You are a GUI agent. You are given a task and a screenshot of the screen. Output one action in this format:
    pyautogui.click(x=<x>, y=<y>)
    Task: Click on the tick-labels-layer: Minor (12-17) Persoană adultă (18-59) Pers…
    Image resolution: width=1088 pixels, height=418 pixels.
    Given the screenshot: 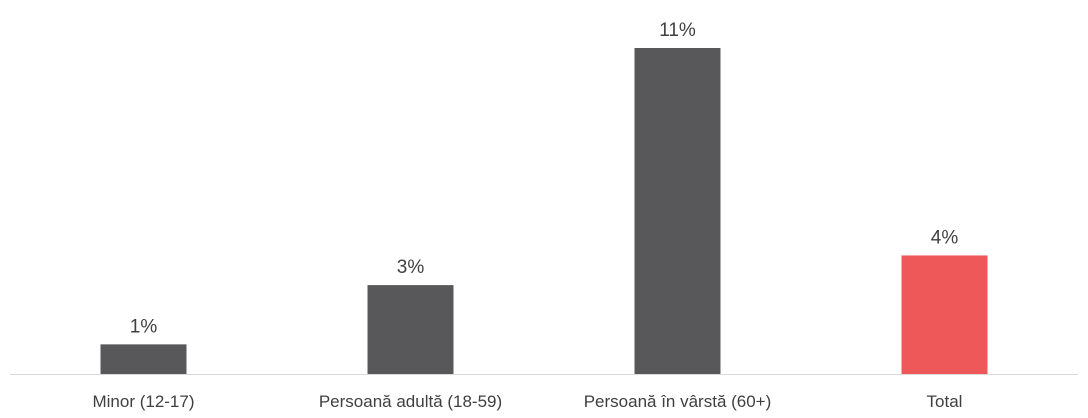 What is the action you would take?
    pyautogui.click(x=527, y=401)
    